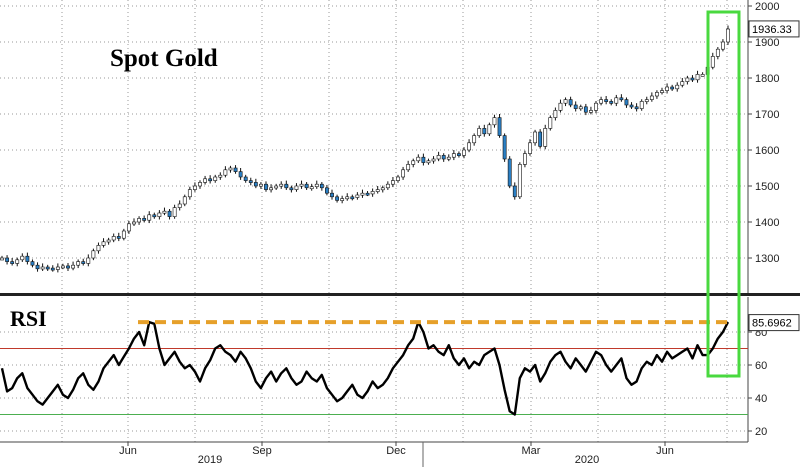 Image resolution: width=800 pixels, height=472 pixels. I want to click on panel-divider, so click(400, 294).